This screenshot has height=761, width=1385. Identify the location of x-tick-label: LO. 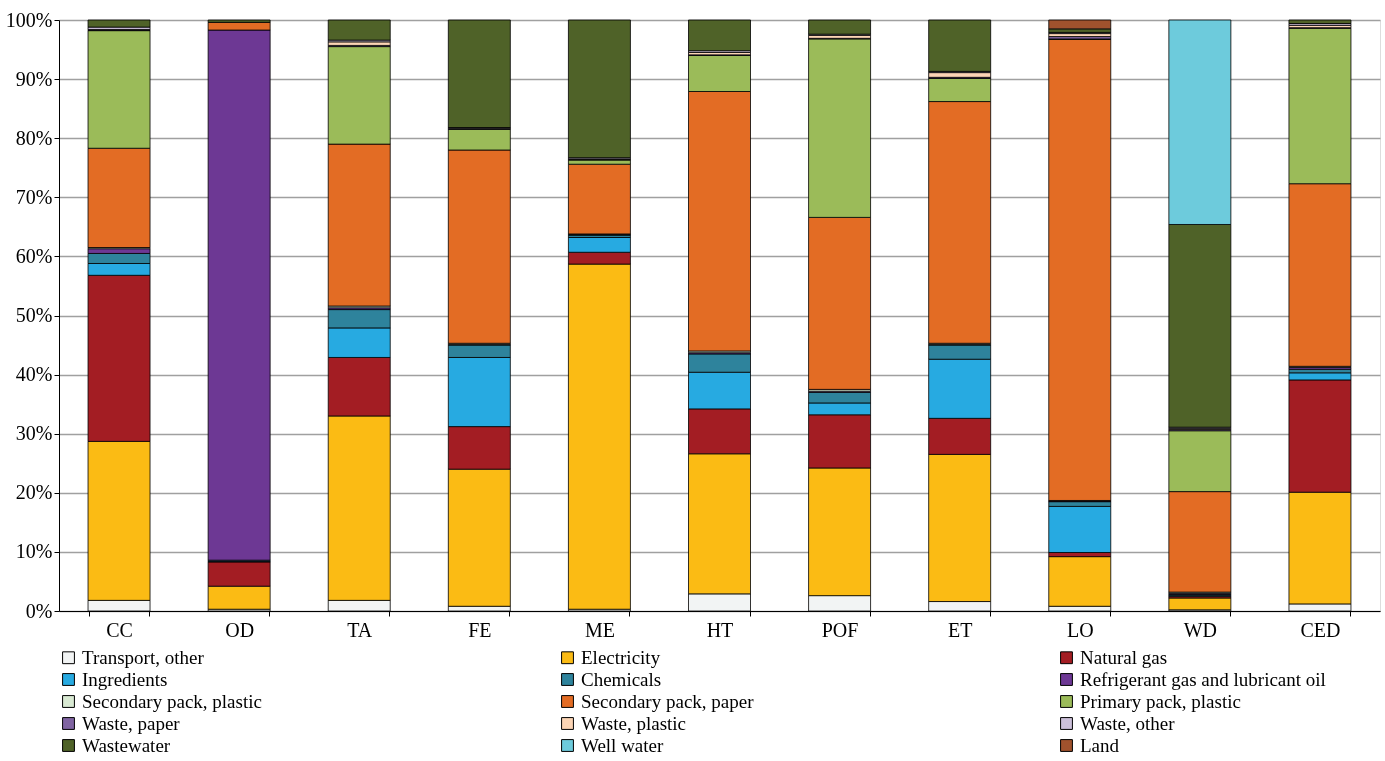
(1080, 629).